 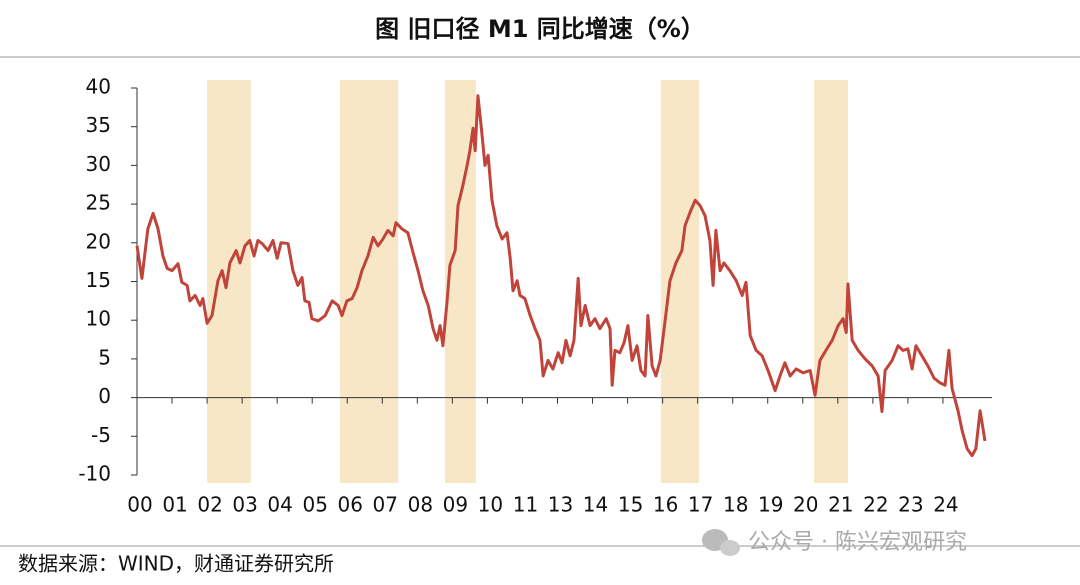 I want to click on x-tick-label: 13, so click(x=560, y=505).